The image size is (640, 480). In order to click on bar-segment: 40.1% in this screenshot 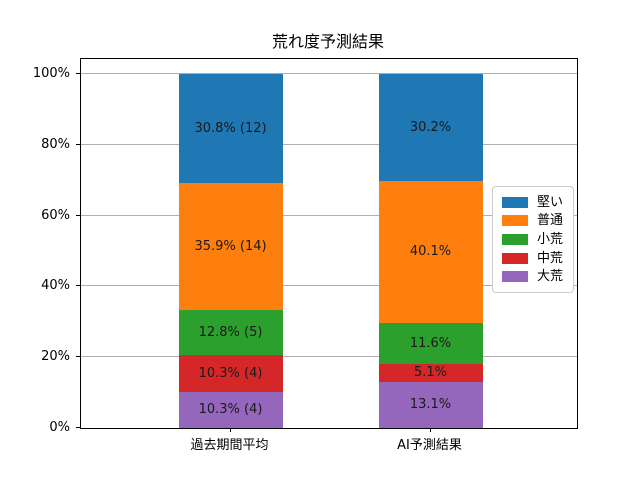, I will do `click(430, 251)`.